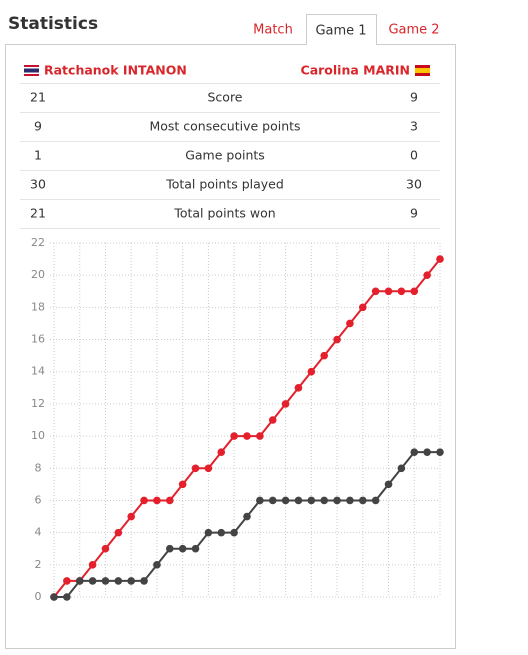  Describe the element at coordinates (38, 564) in the screenshot. I see `y-tick-label: 2` at that location.